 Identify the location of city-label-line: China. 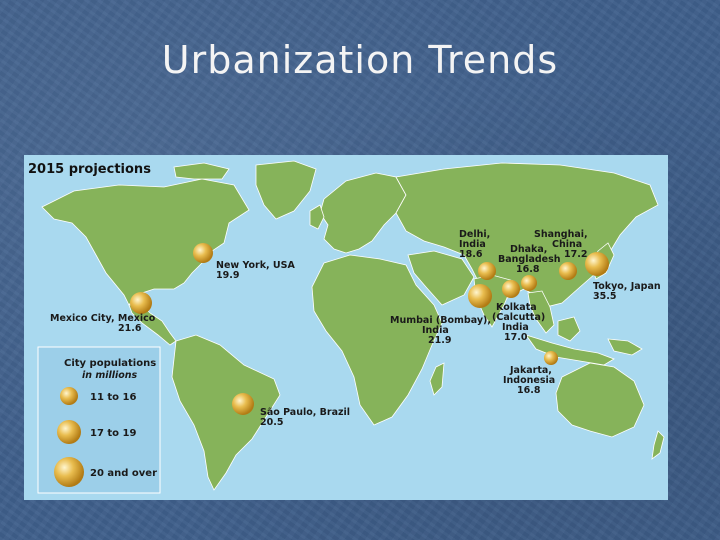
(567, 244).